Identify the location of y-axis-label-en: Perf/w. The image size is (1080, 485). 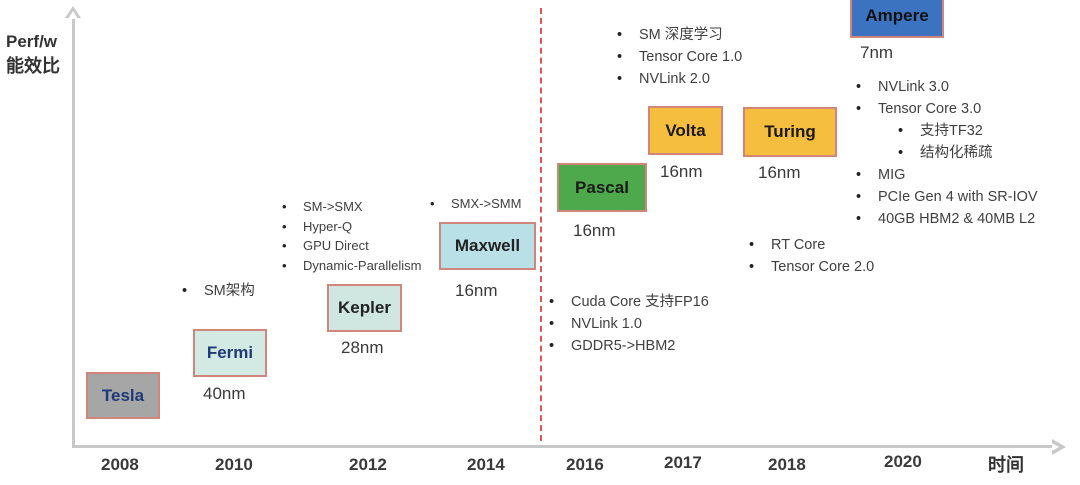
(32, 41).